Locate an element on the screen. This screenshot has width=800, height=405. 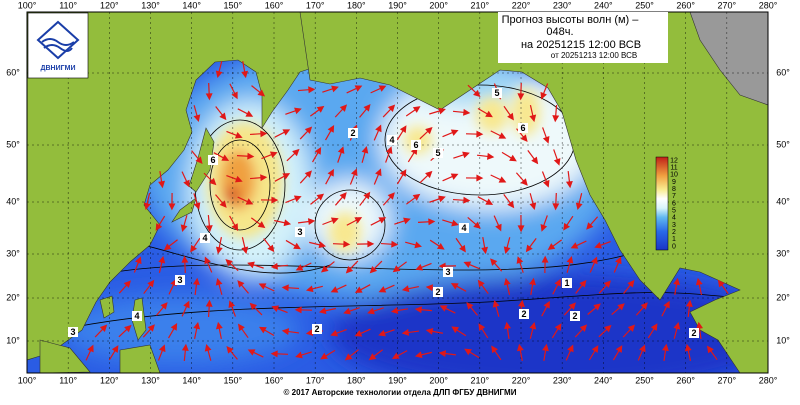
title-line: на 20251215 12:00 ВСВ is located at coordinates (581, 45).